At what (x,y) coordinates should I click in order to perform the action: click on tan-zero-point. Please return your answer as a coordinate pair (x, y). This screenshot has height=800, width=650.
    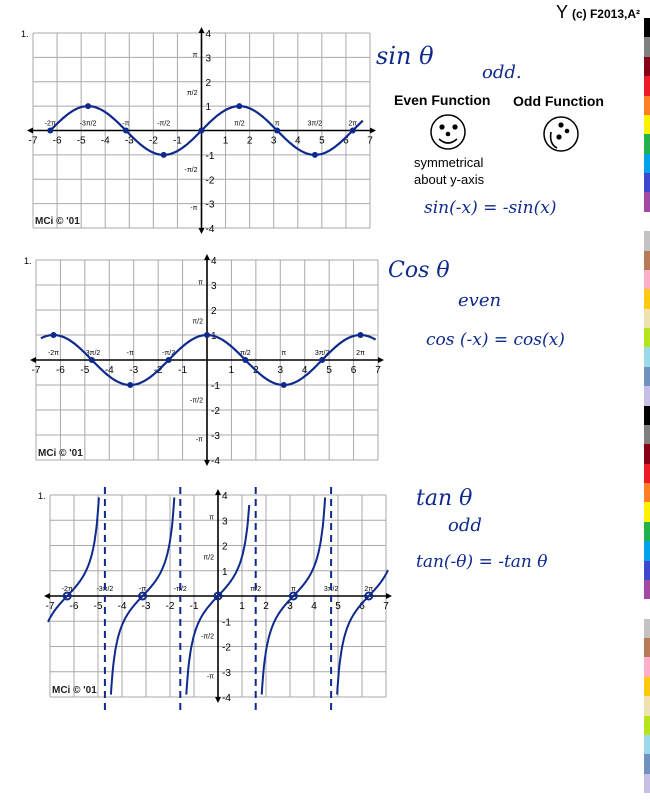
    Looking at the image, I should click on (218, 596).